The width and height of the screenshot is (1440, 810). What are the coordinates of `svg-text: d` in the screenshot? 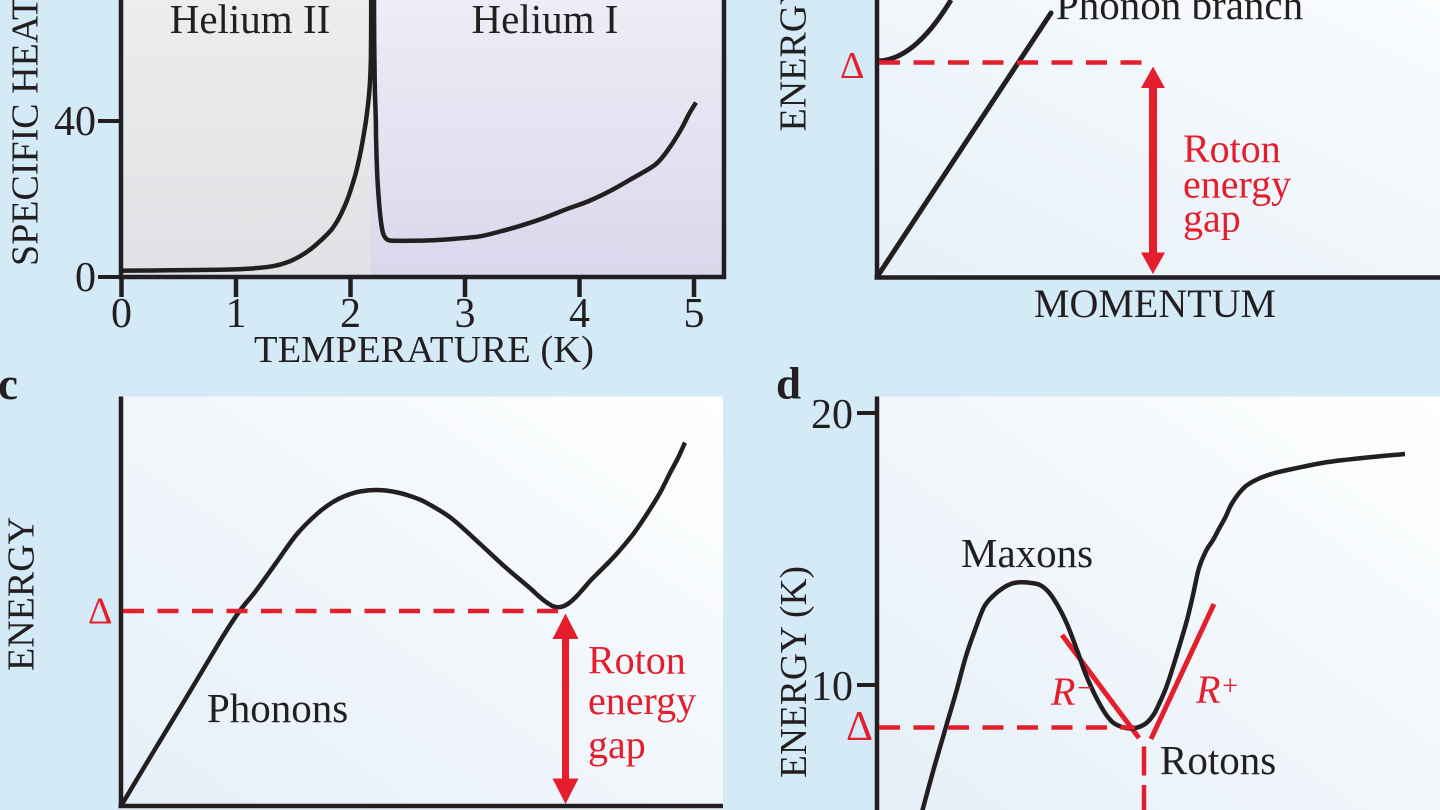 It's located at (788, 384).